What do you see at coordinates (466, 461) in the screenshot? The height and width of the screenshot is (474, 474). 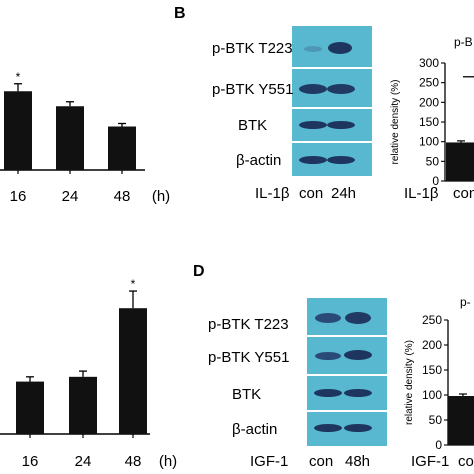 I see `x-tick-label: co` at bounding box center [466, 461].